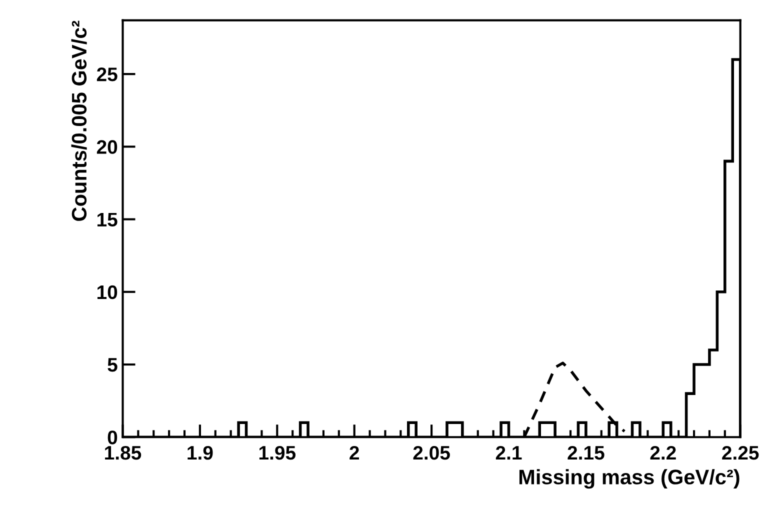  Describe the element at coordinates (107, 147) in the screenshot. I see `y-tick-label: 20` at that location.